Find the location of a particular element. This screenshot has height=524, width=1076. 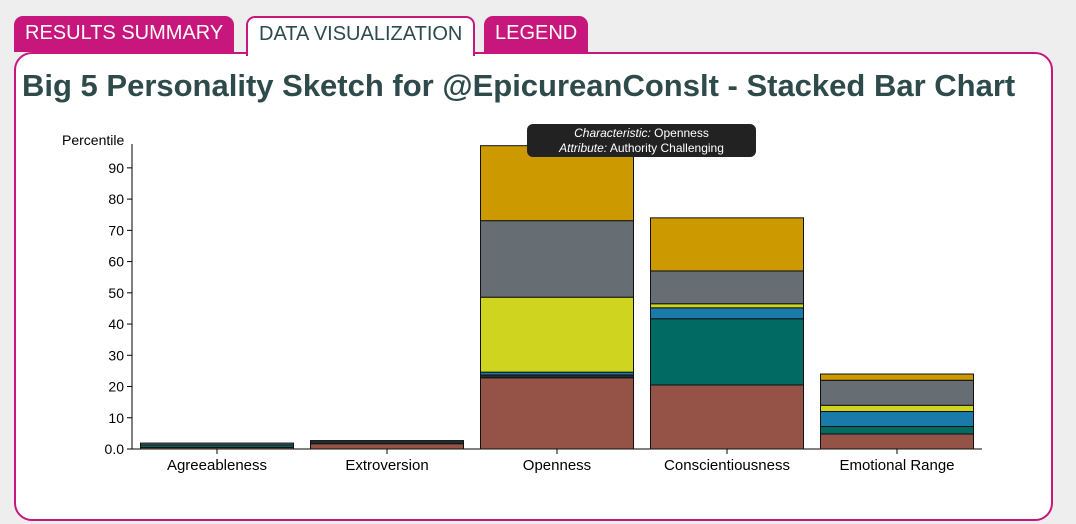

tooltip-characteristic-line: Characteristic: Openness is located at coordinates (641, 133).